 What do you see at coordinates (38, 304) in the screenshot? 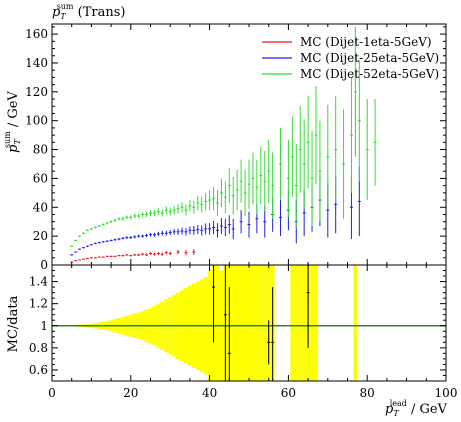
I see `y-tick-label-ratio: 1.2` at bounding box center [38, 304].